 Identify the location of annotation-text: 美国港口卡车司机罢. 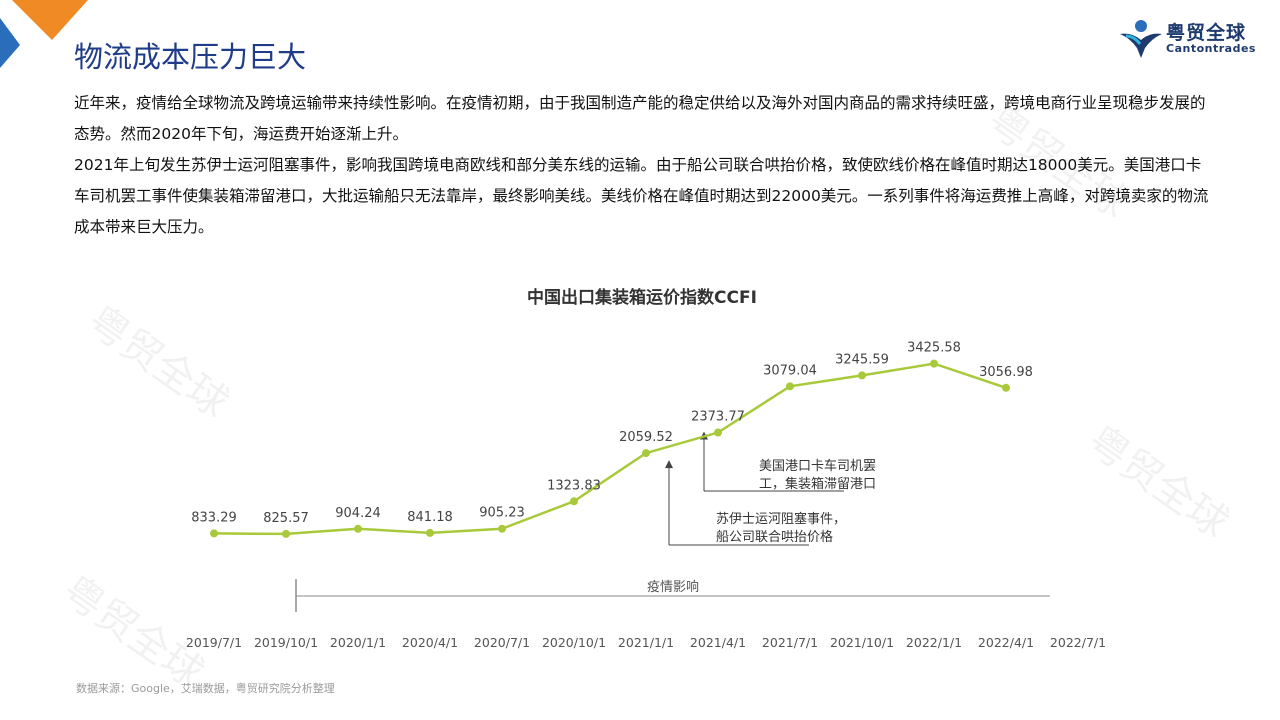
(817, 466).